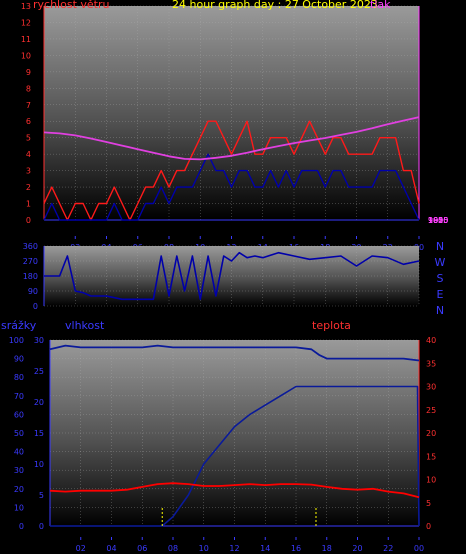 The image size is (466, 554). Describe the element at coordinates (39, 371) in the screenshot. I see `rain-ytick-label: 25` at that location.